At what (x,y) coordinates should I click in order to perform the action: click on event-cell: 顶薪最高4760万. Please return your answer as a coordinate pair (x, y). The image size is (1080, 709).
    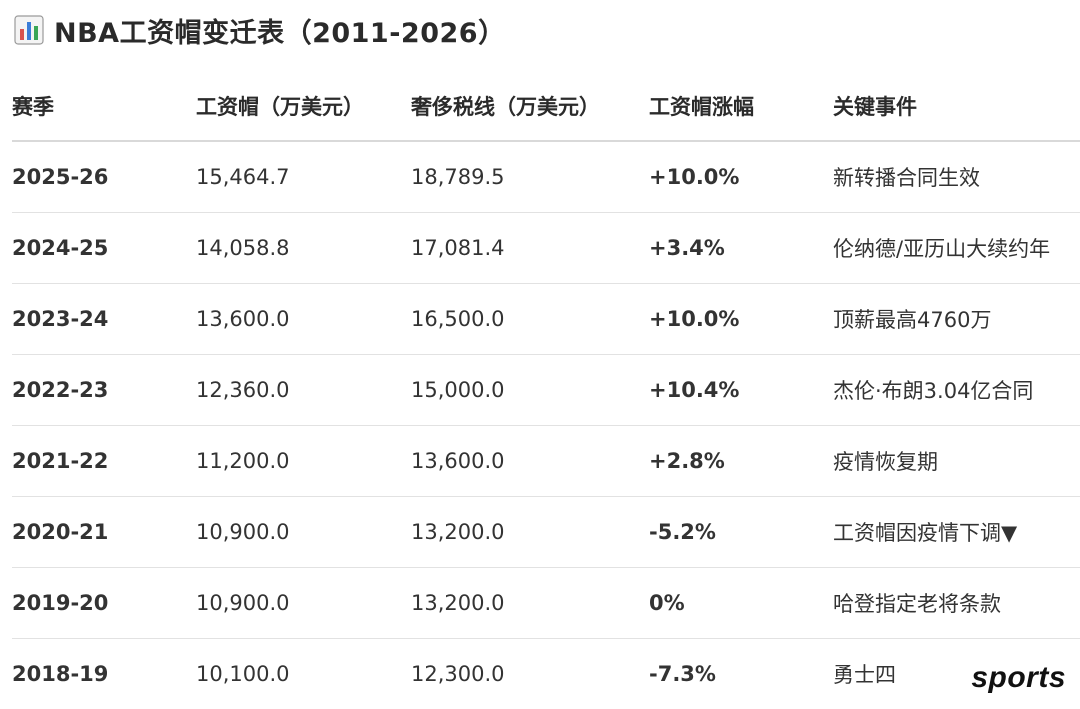
    Looking at the image, I should click on (956, 319).